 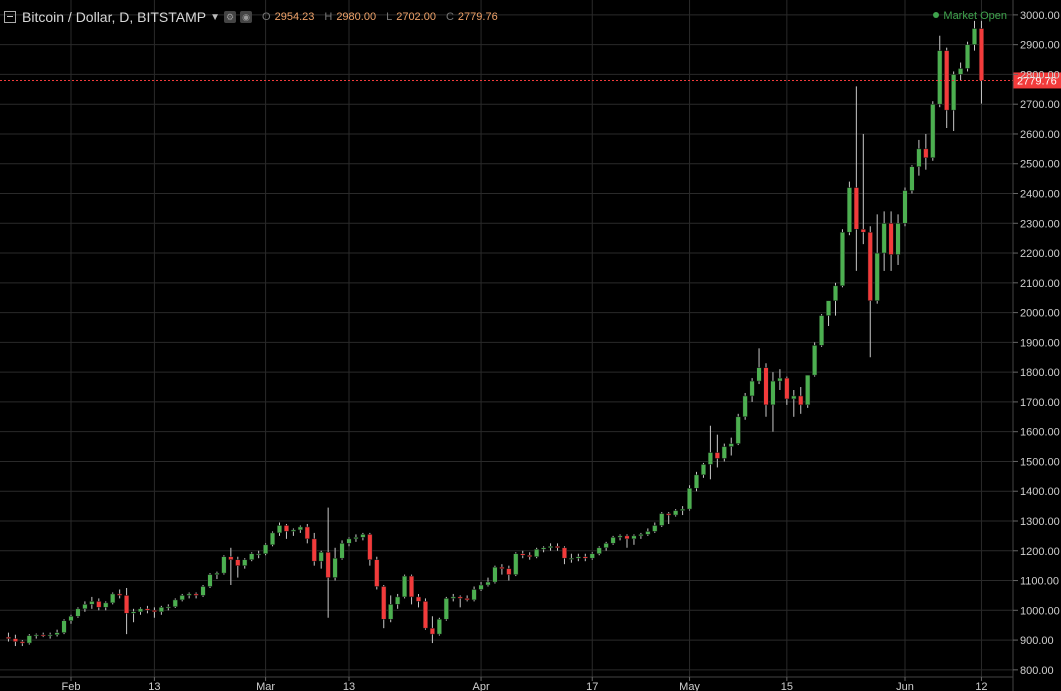 I want to click on price-tick-label: 1200.00, so click(x=1040, y=552).